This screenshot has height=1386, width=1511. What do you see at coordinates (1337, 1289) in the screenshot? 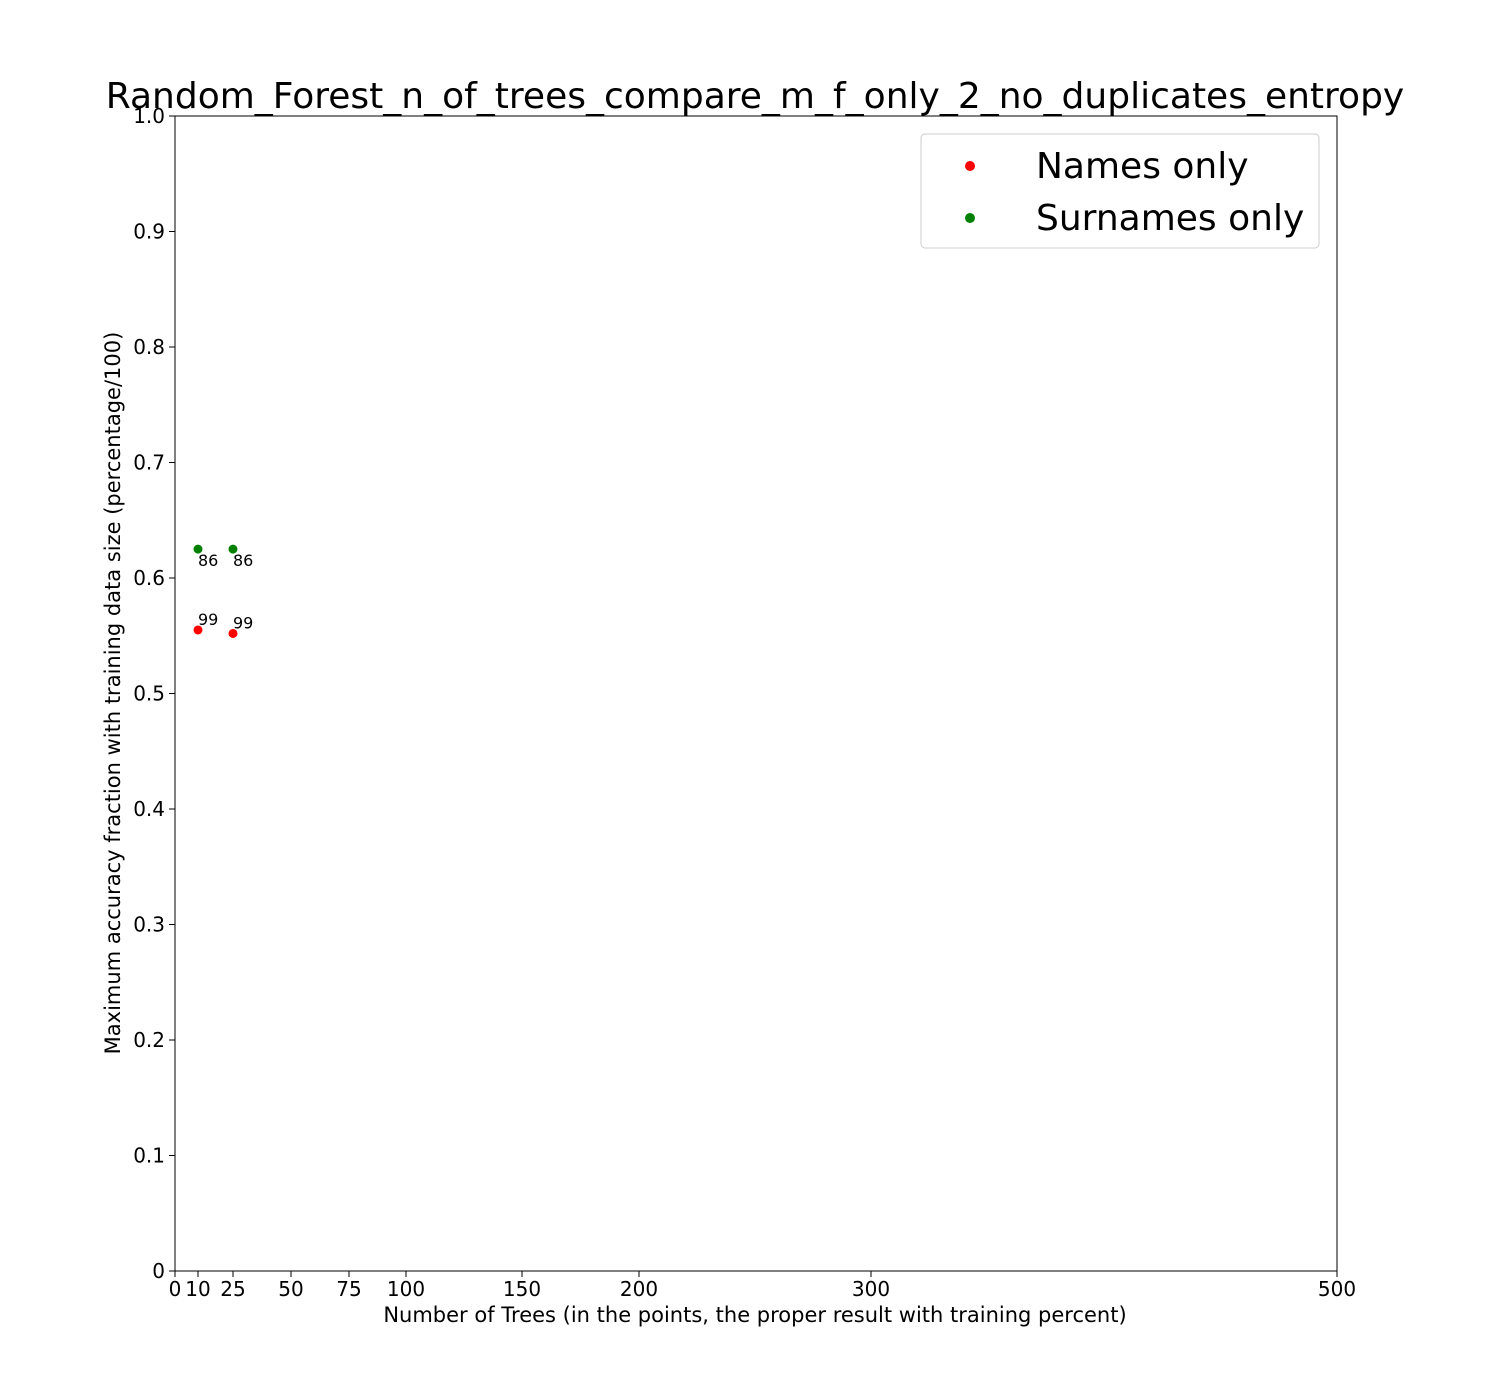
I see `x-tick-label: 500` at bounding box center [1337, 1289].